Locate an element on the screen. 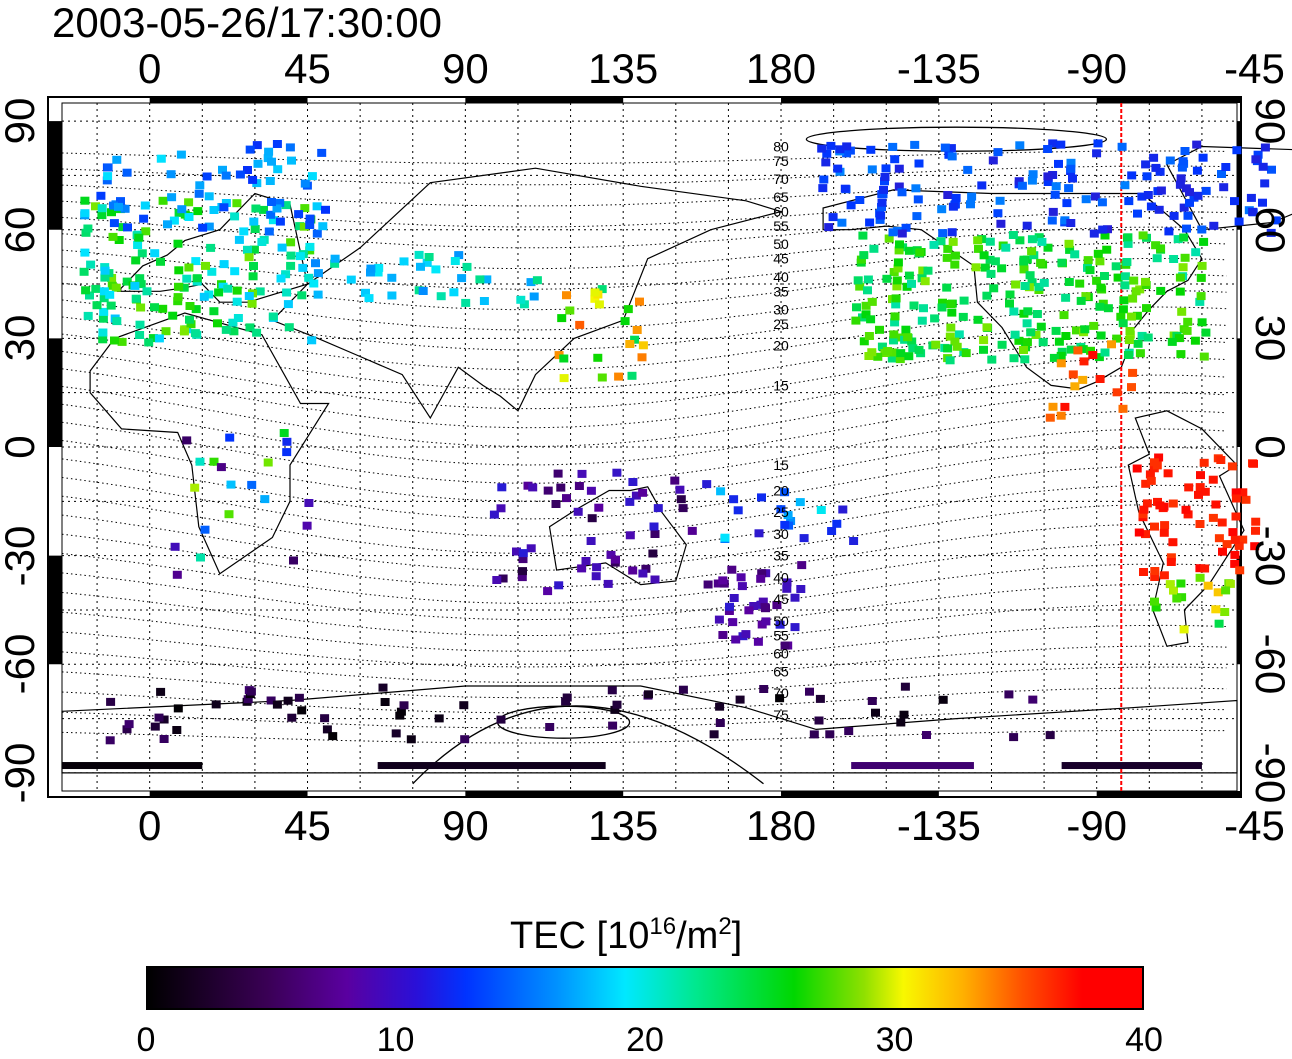  colorbar-tick: 10 is located at coordinates (395, 1040).